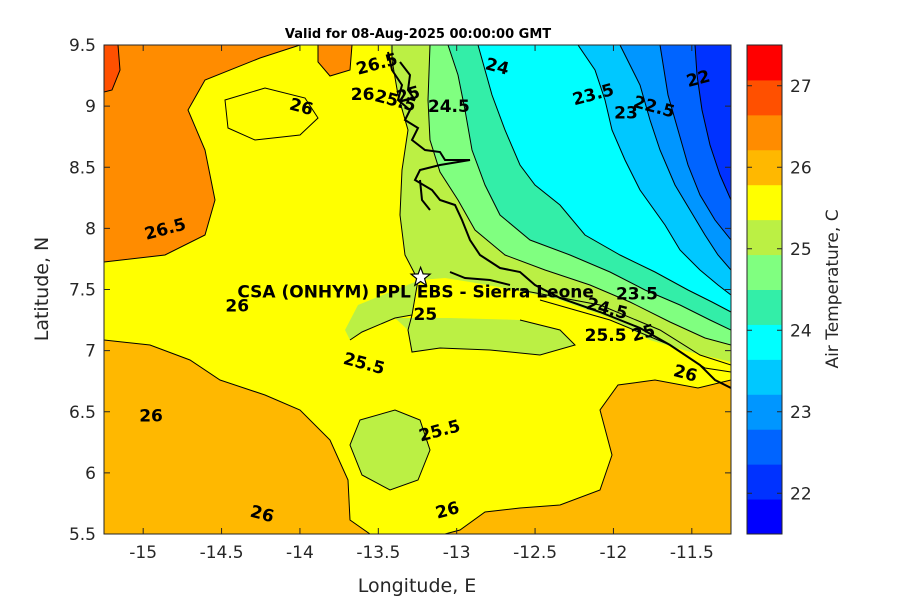 The image size is (900, 604). I want to click on x-tick-label: -12, so click(614, 553).